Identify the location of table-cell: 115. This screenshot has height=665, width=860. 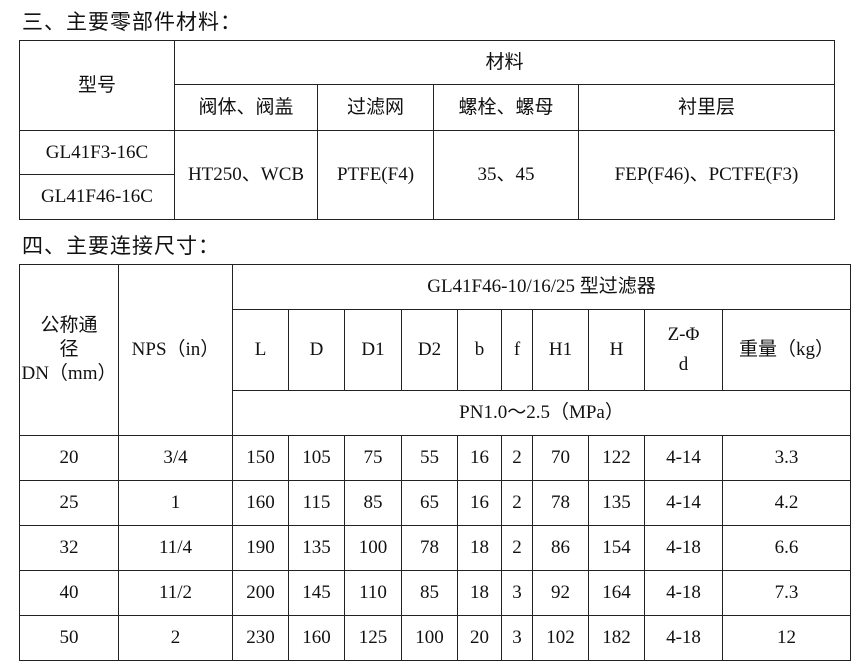
(316, 503).